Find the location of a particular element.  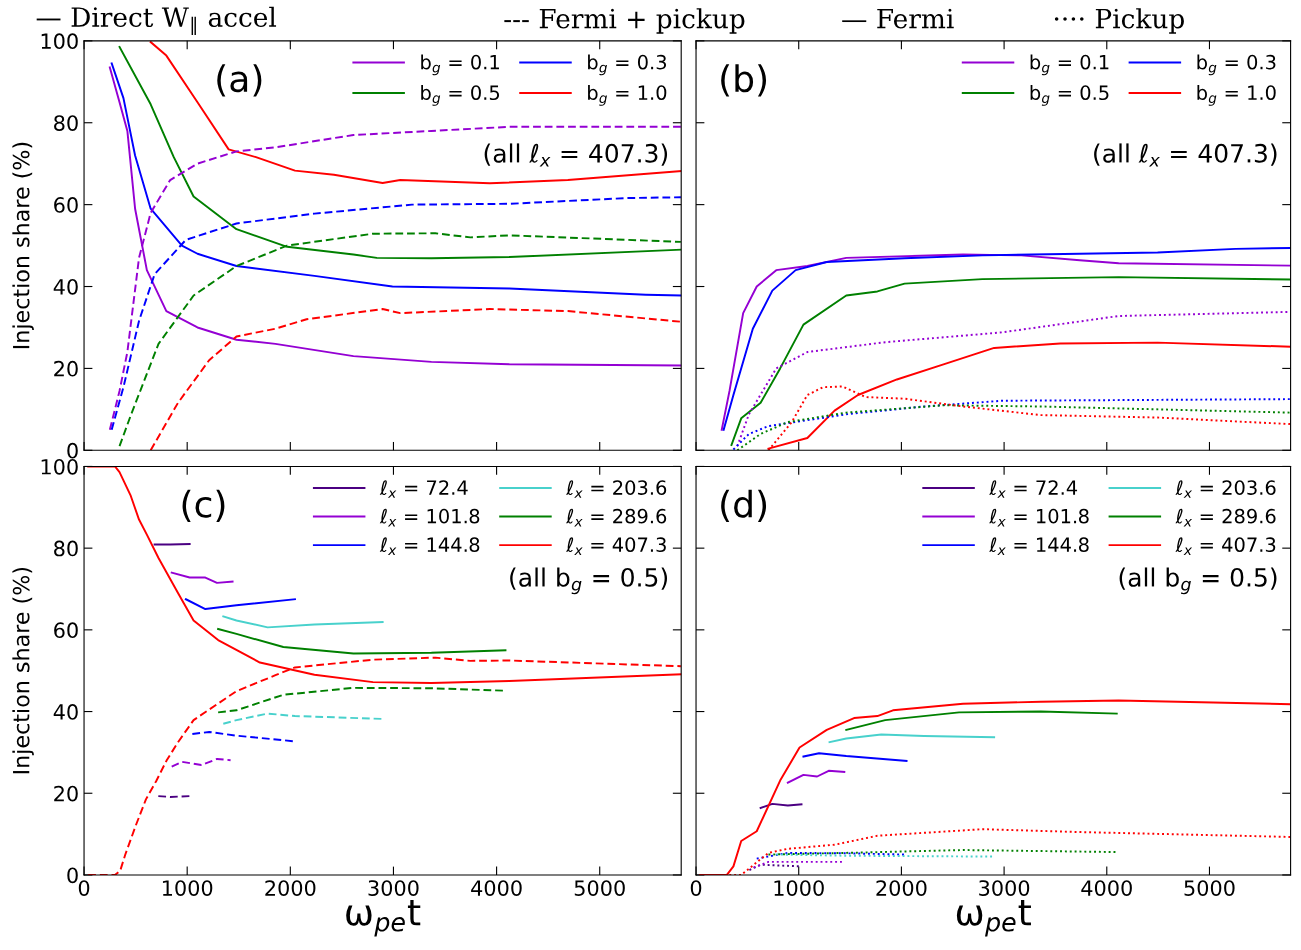

text: --- Fermi + pickup is located at coordinates (624, 21).